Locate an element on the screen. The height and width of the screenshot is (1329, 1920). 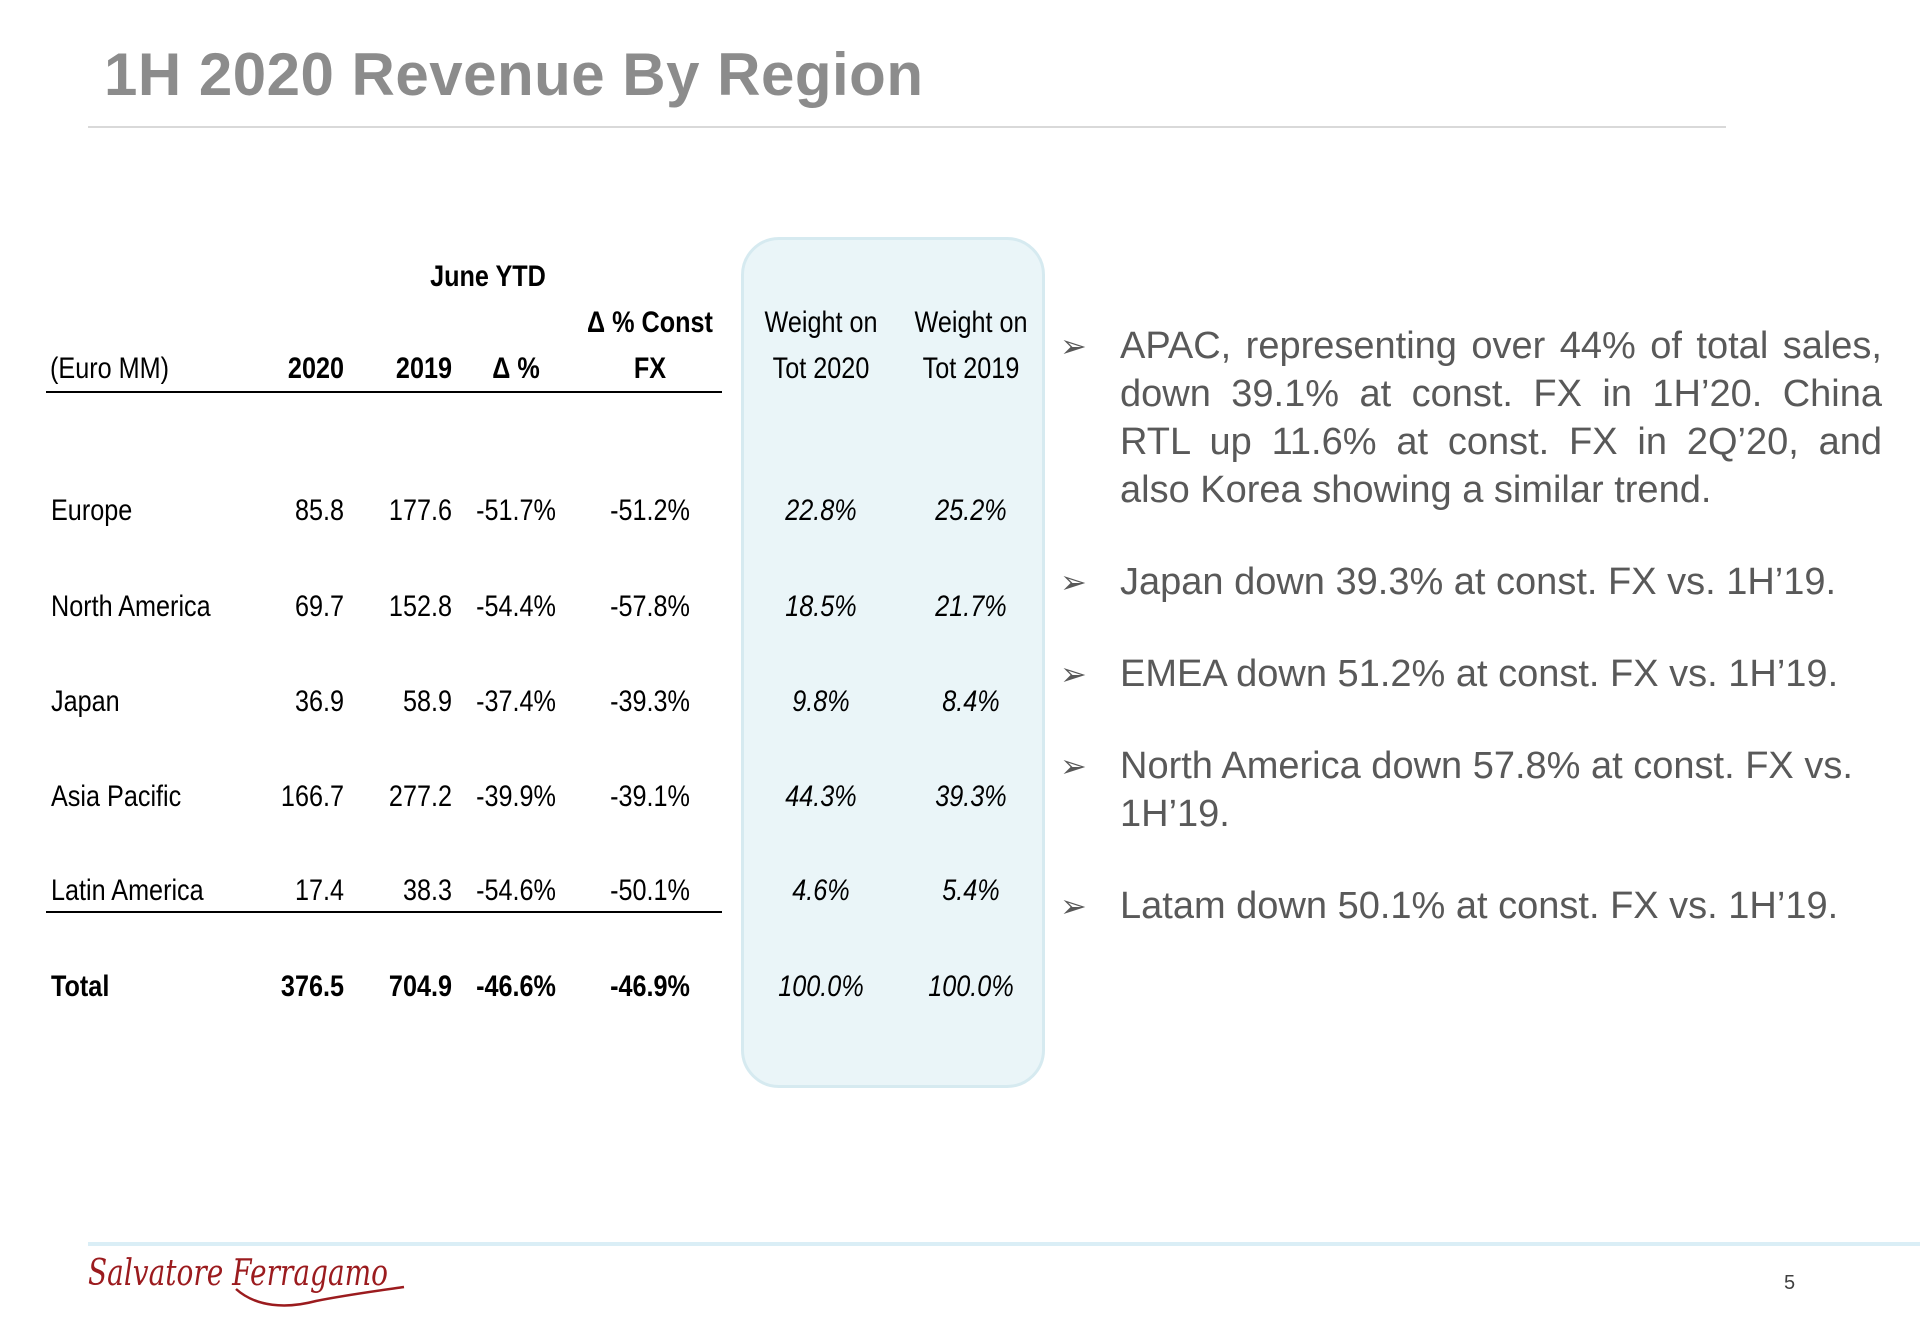
table-cell-const-fx: -57.8% is located at coordinates (650, 606).